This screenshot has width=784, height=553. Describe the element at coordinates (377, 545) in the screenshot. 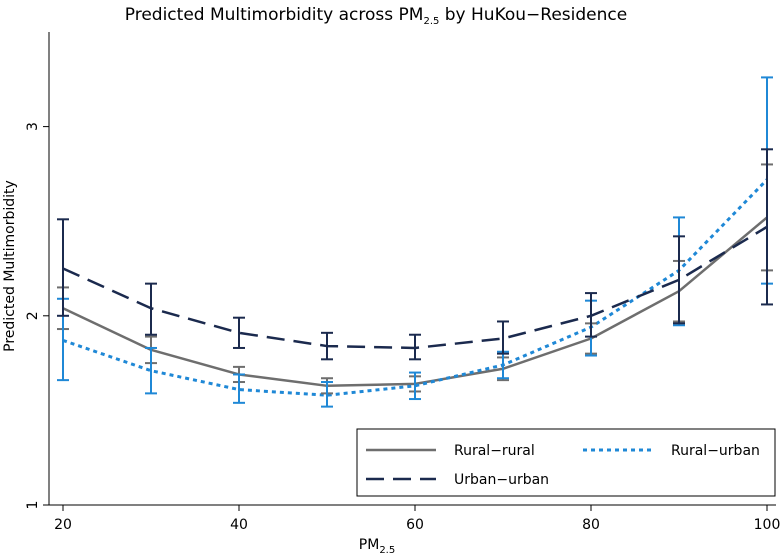

I see `x-axis-title: PM2.5` at that location.